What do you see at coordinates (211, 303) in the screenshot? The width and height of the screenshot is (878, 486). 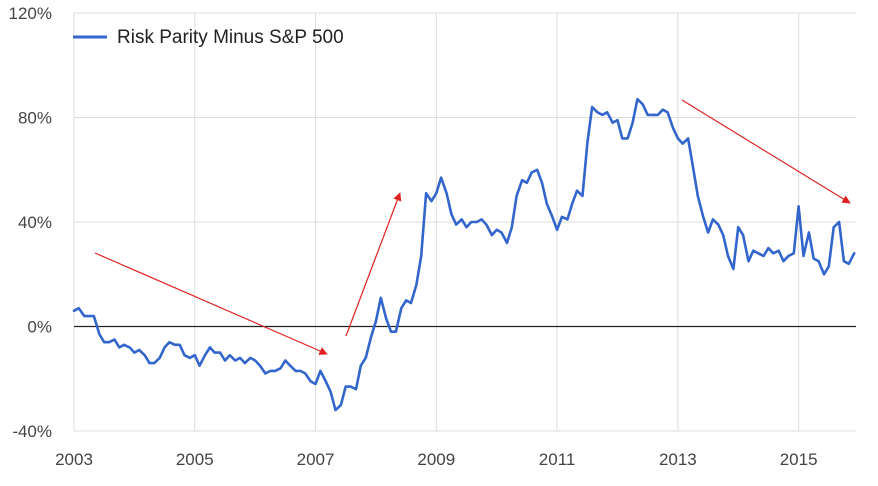 I see `trend-arrow-2003-2007` at bounding box center [211, 303].